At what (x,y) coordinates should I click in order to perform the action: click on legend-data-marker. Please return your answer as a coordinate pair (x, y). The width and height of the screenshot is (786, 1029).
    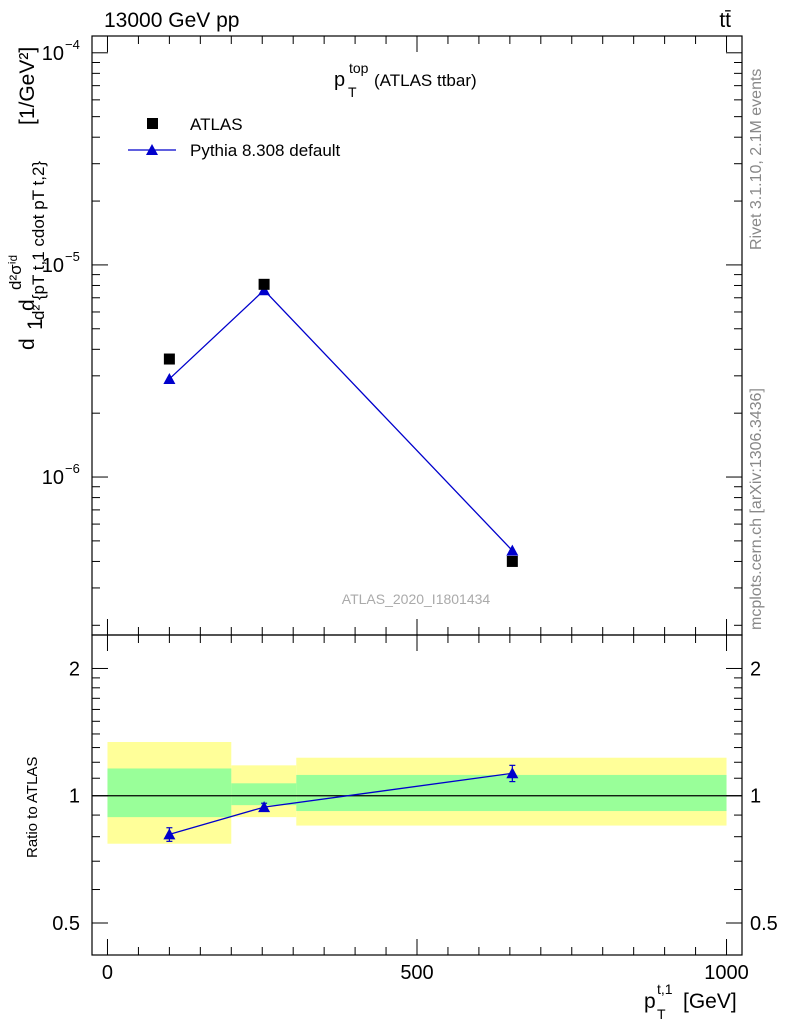
    Looking at the image, I should click on (152, 123).